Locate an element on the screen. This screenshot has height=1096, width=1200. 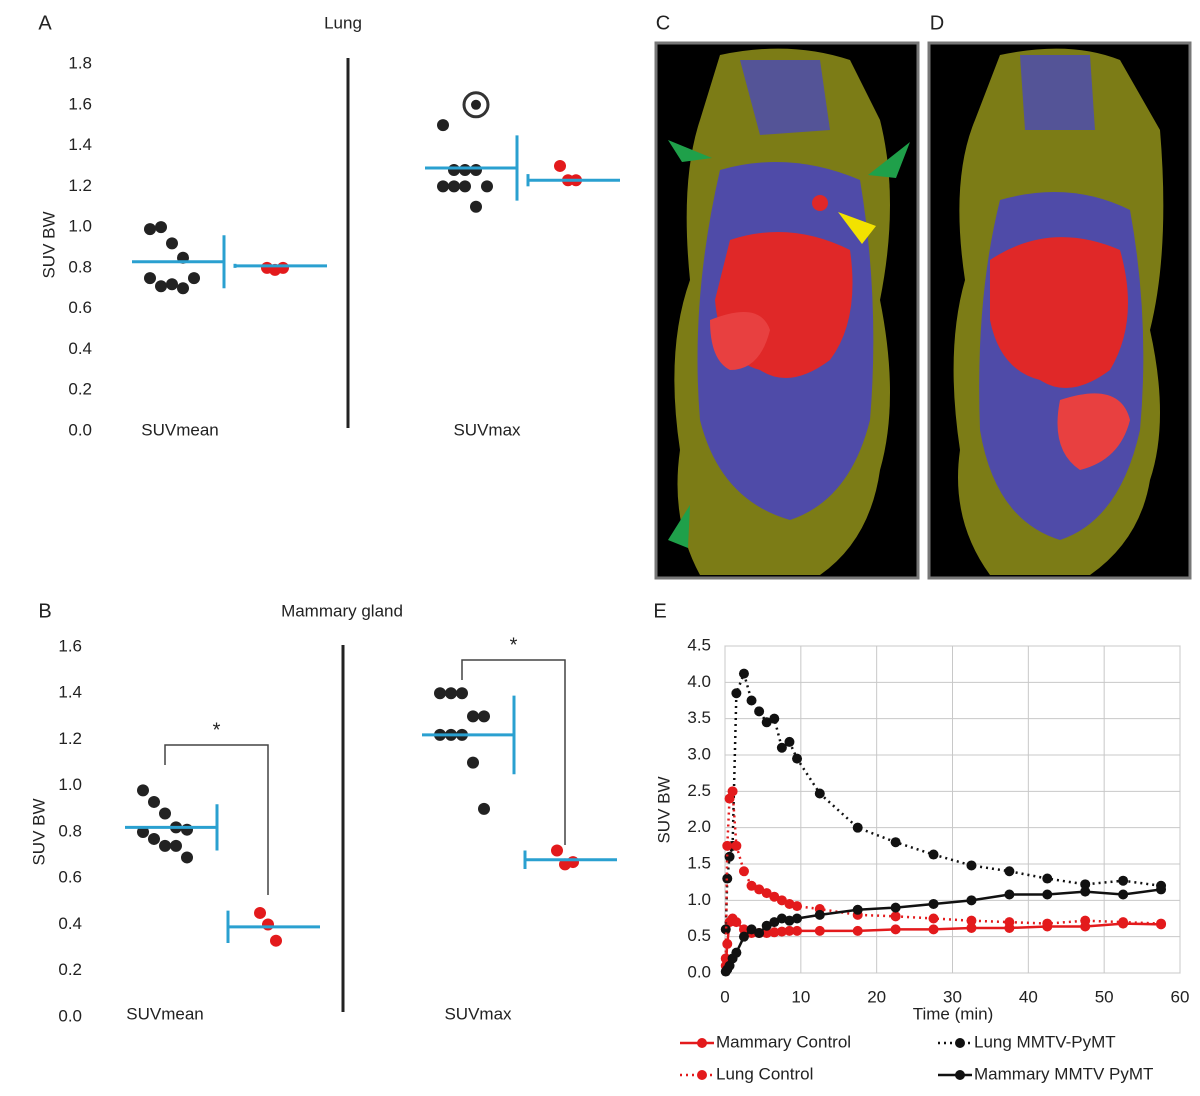
y-tick-label: 0.0 is located at coordinates (80, 429).